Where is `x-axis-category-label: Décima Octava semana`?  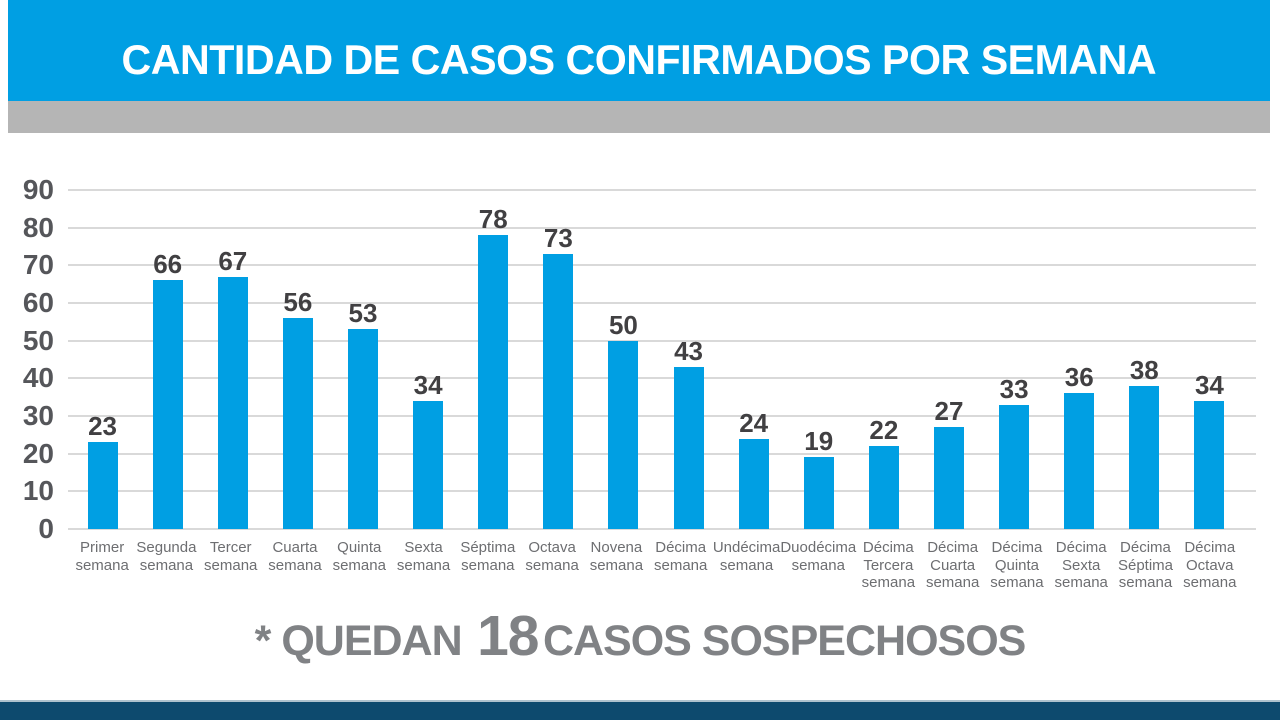
x-axis-category-label: Décima Octava semana is located at coordinates (1210, 565).